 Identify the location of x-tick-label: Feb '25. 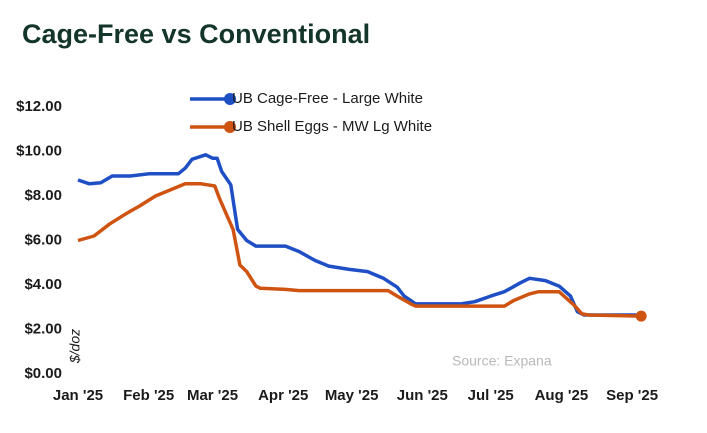
(148, 395).